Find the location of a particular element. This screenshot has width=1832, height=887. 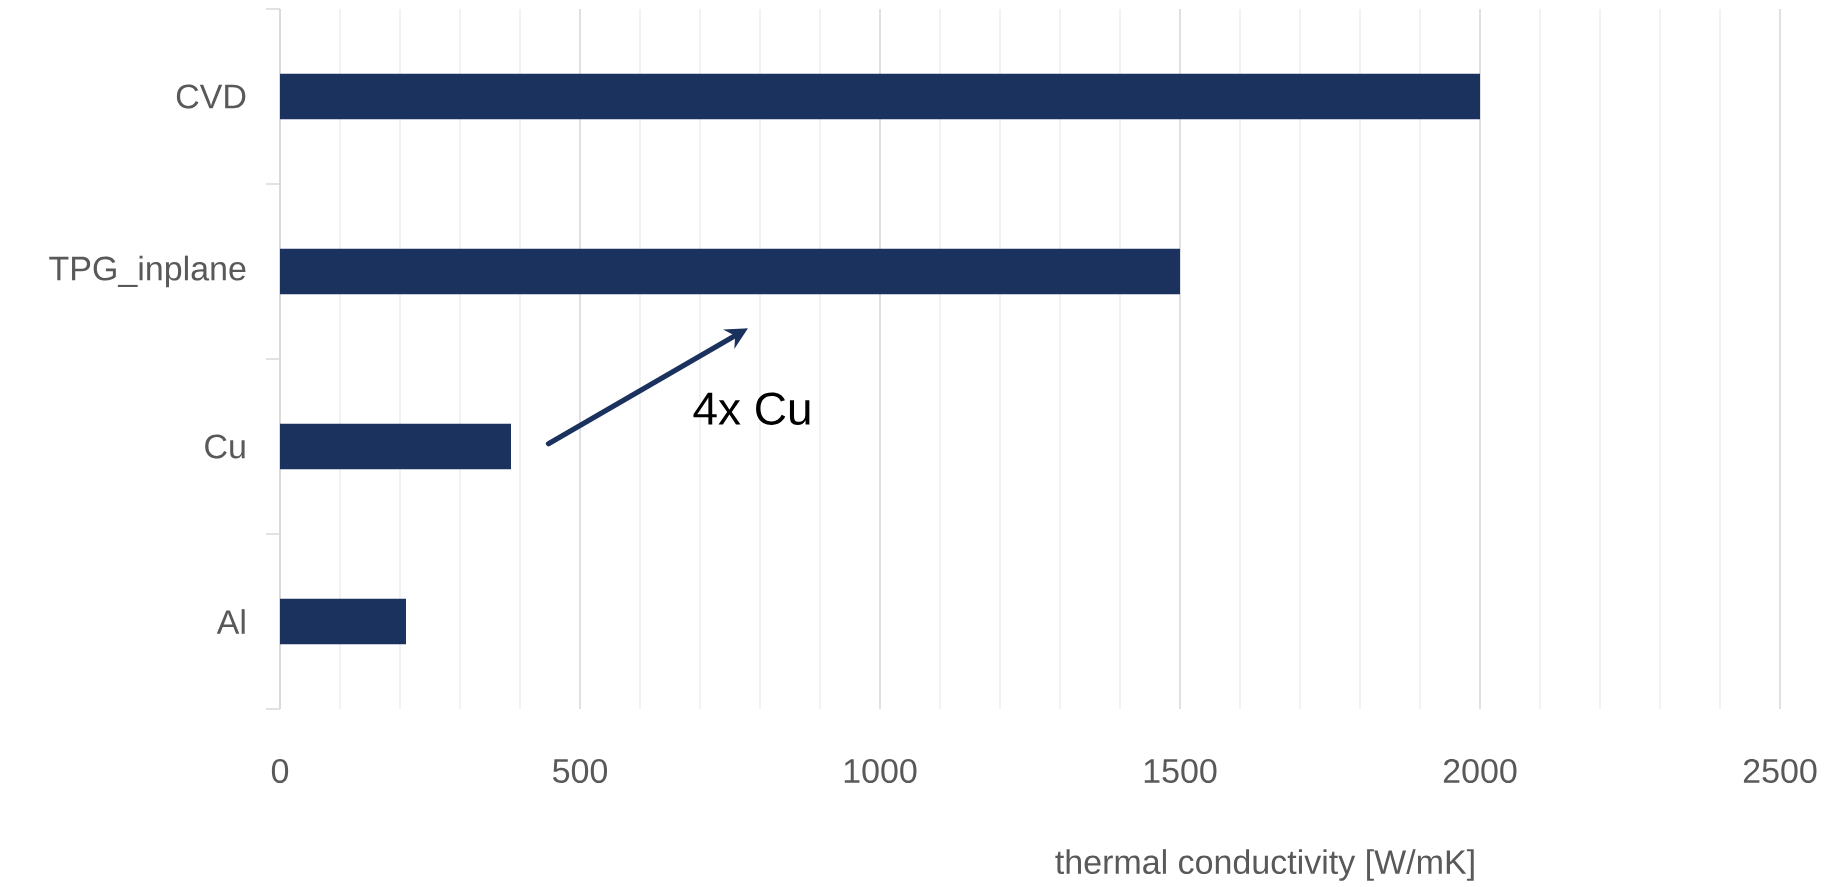

y-tick-label: Cu is located at coordinates (225, 446).